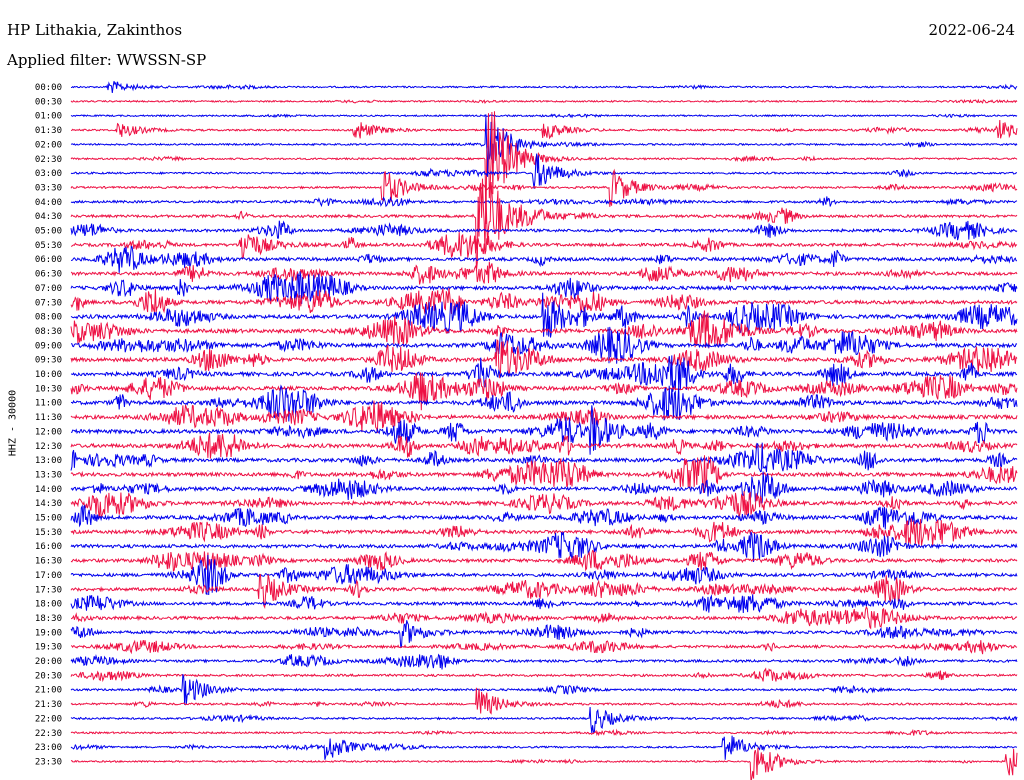 This screenshot has width=1024, height=780. Describe the element at coordinates (48, 174) in the screenshot. I see `time-label: 03:00` at that location.